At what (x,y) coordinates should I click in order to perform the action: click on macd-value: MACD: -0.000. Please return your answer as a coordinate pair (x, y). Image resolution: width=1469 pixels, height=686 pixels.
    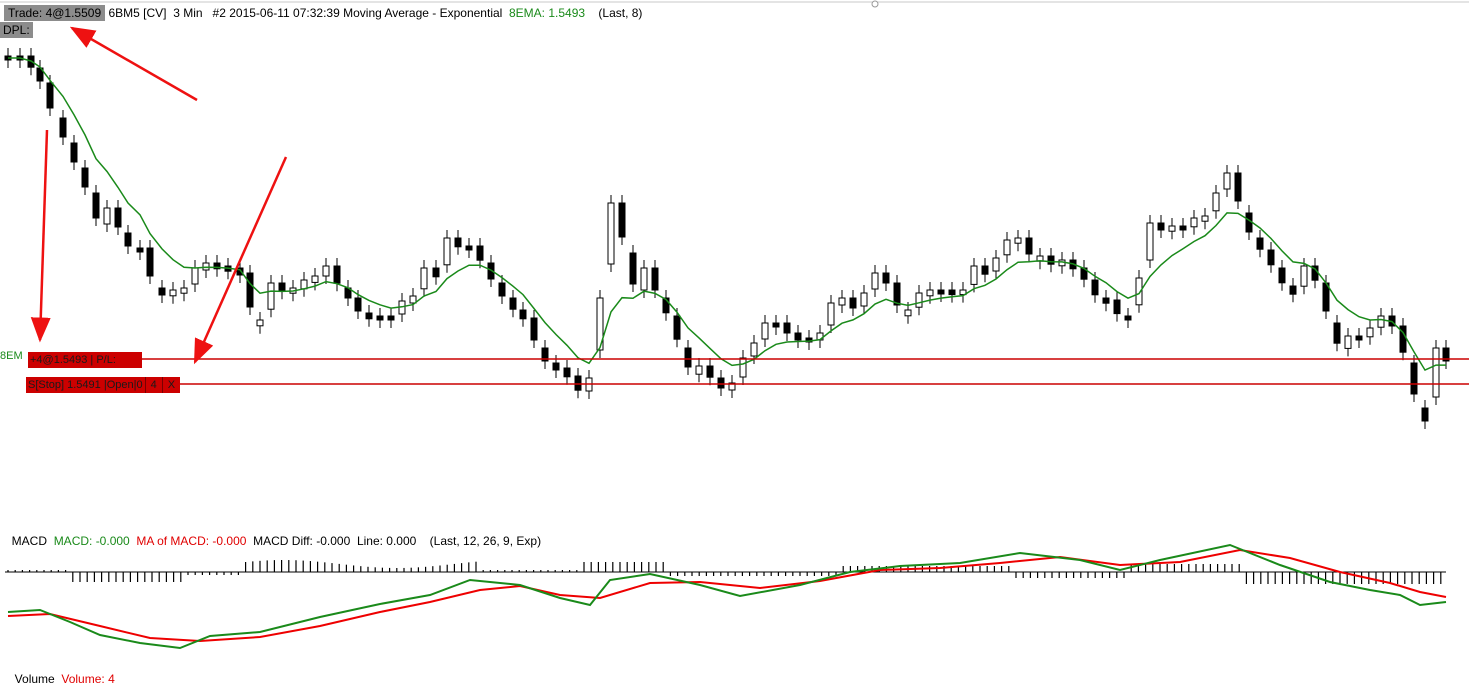
    Looking at the image, I should click on (91, 541).